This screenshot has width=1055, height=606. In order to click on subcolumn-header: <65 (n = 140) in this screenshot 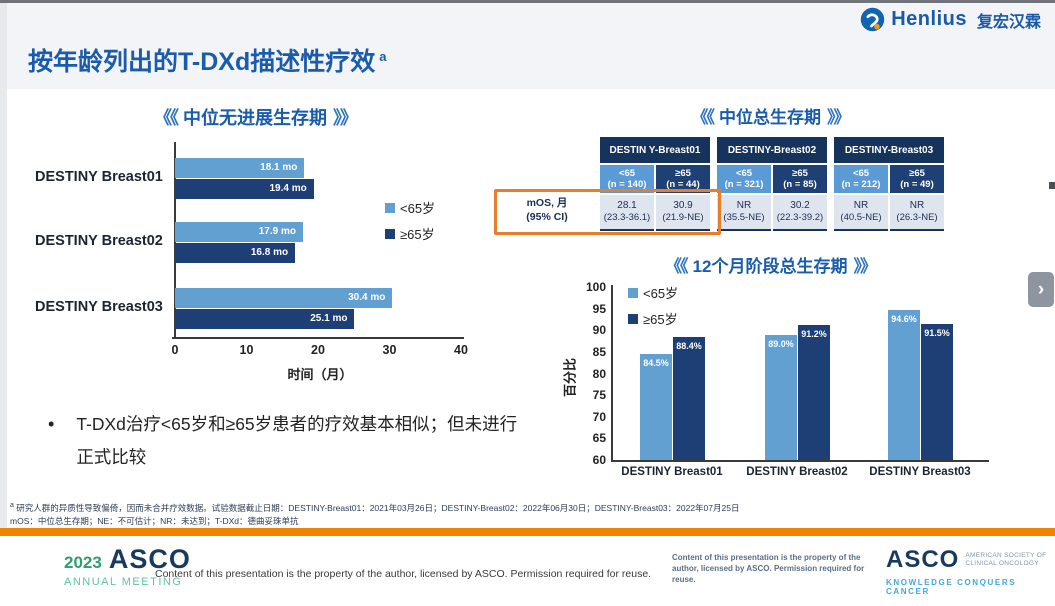, I will do `click(627, 179)`.